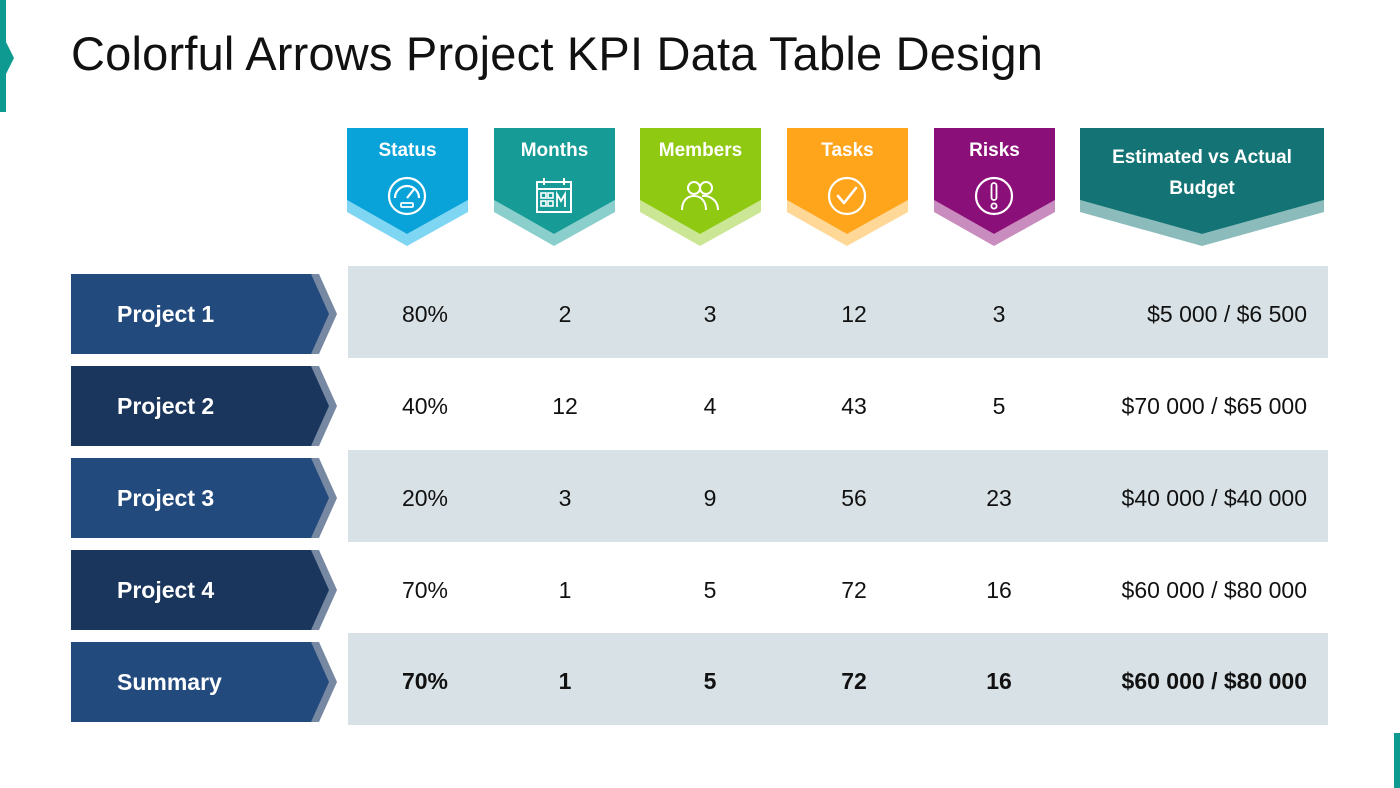 The image size is (1400, 788). I want to click on cell-members: 4, so click(710, 406).